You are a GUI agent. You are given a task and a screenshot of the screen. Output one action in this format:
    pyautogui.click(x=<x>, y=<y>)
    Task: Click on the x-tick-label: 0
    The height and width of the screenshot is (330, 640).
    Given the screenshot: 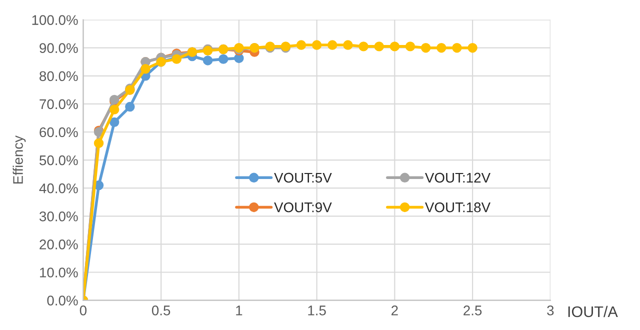 What is the action you would take?
    pyautogui.click(x=83, y=311)
    